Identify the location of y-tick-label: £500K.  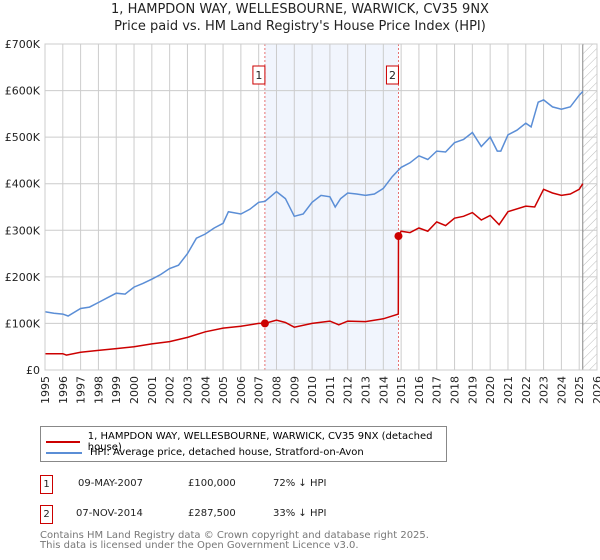
(23, 137).